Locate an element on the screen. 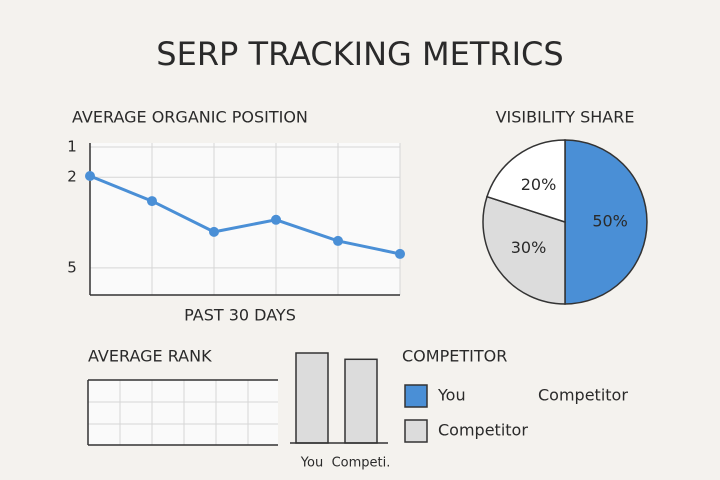  empty-rank-grid is located at coordinates (182, 412).